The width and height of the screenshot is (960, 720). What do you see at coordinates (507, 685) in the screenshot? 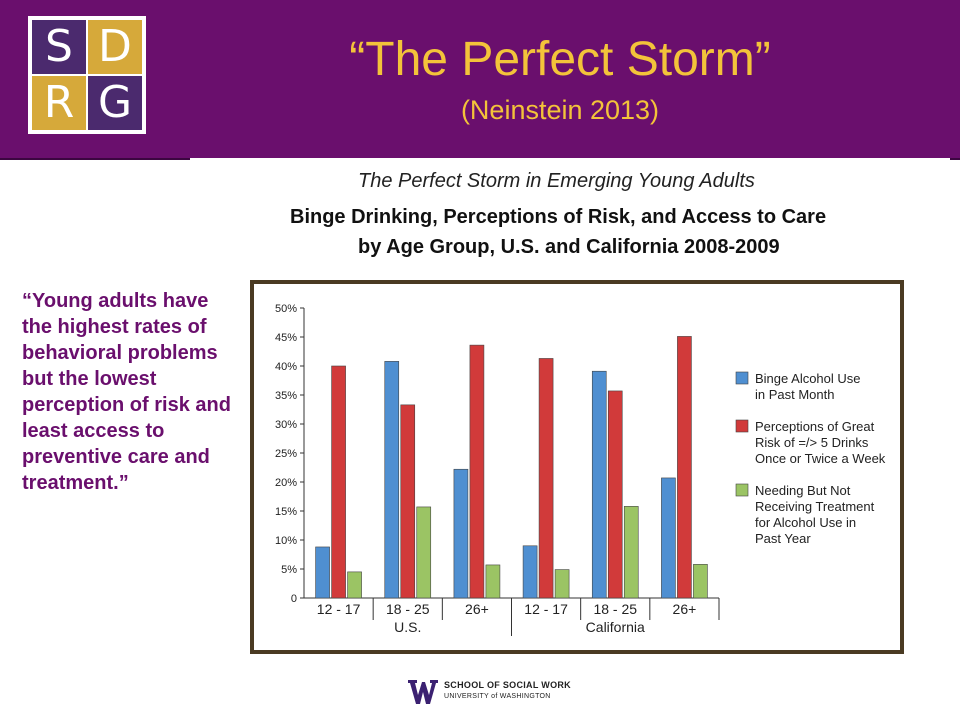
I see `footer-school-name: SCHOOL OF SOCIAL WORK` at bounding box center [507, 685].